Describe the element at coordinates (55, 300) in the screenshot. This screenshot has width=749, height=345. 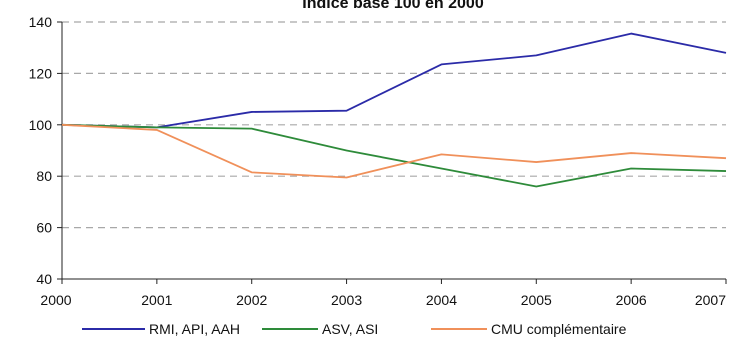
I see `x-tick-label: 2000` at that location.